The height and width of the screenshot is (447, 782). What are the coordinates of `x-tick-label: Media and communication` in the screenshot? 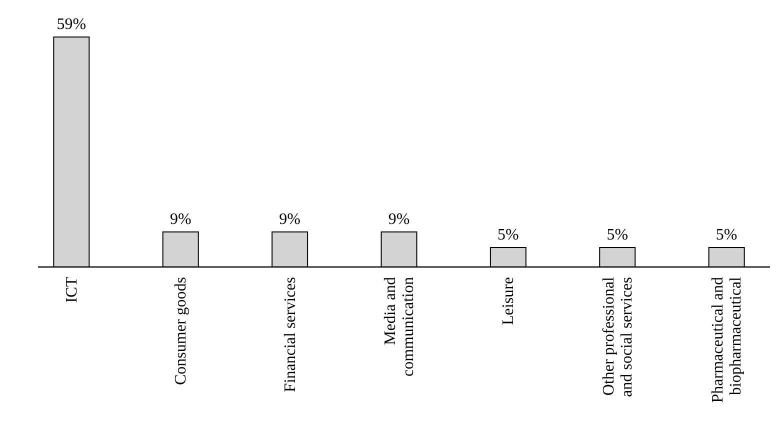 It's located at (399, 327).